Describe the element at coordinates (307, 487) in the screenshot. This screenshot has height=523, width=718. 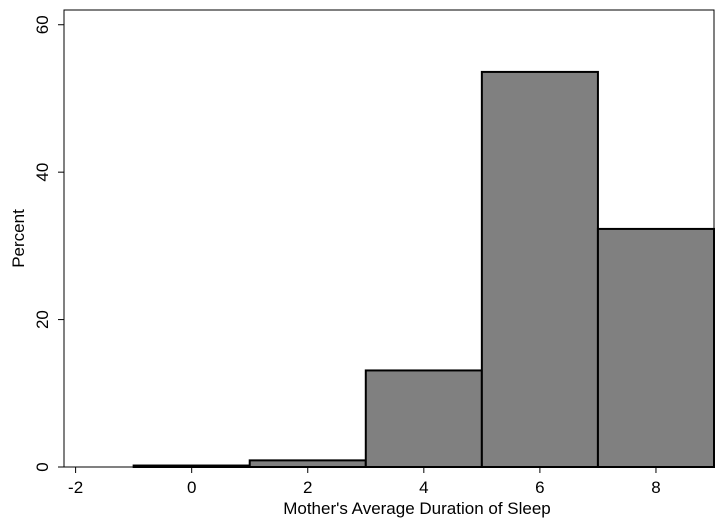
I see `x-tick-label: 2` at that location.